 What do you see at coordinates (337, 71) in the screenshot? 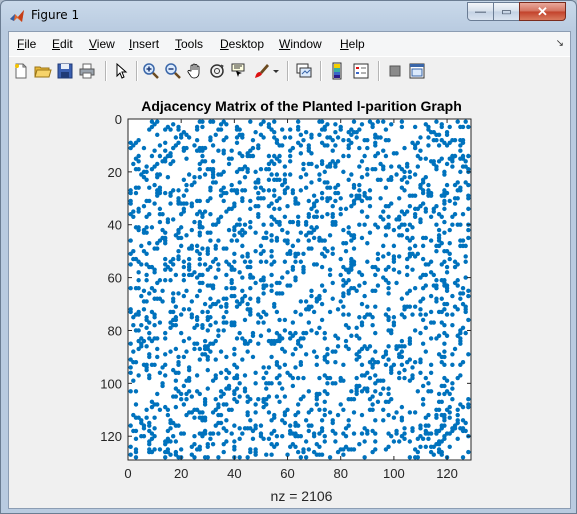
I see `insert-colorbar-button` at bounding box center [337, 71].